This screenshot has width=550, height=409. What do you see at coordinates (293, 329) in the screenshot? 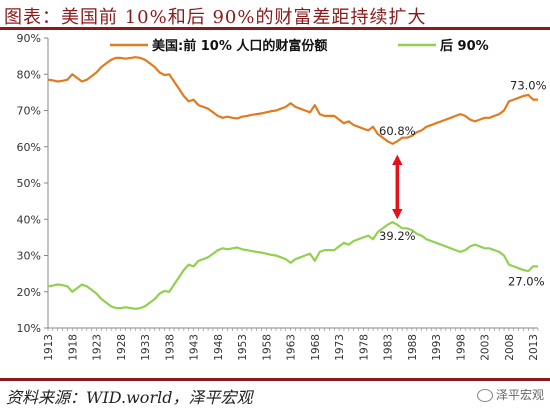
I see `x-minor-ticks` at bounding box center [293, 329].